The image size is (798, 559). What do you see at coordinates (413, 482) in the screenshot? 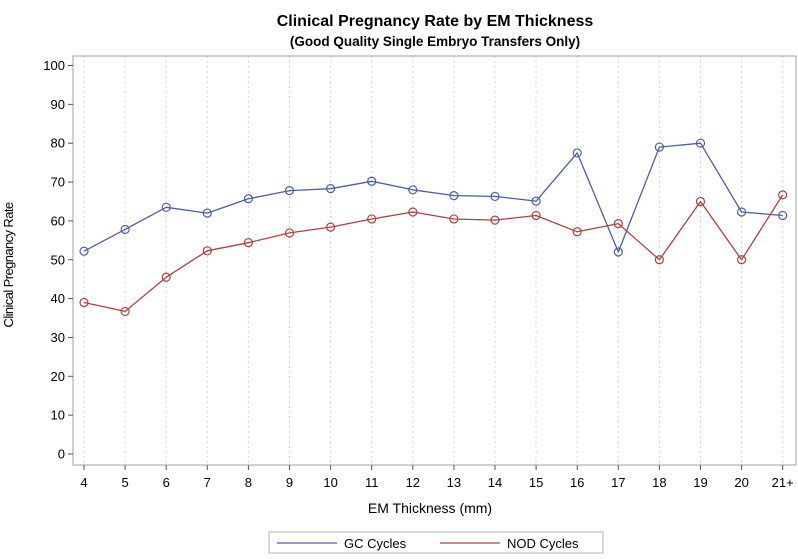
I see `x-tick-label: 12` at bounding box center [413, 482].